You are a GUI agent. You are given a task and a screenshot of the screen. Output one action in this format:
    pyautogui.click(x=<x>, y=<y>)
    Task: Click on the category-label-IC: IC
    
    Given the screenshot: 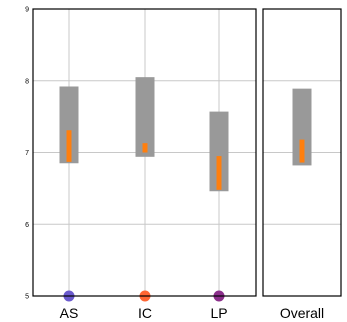 What is the action you would take?
    pyautogui.click(x=145, y=313)
    